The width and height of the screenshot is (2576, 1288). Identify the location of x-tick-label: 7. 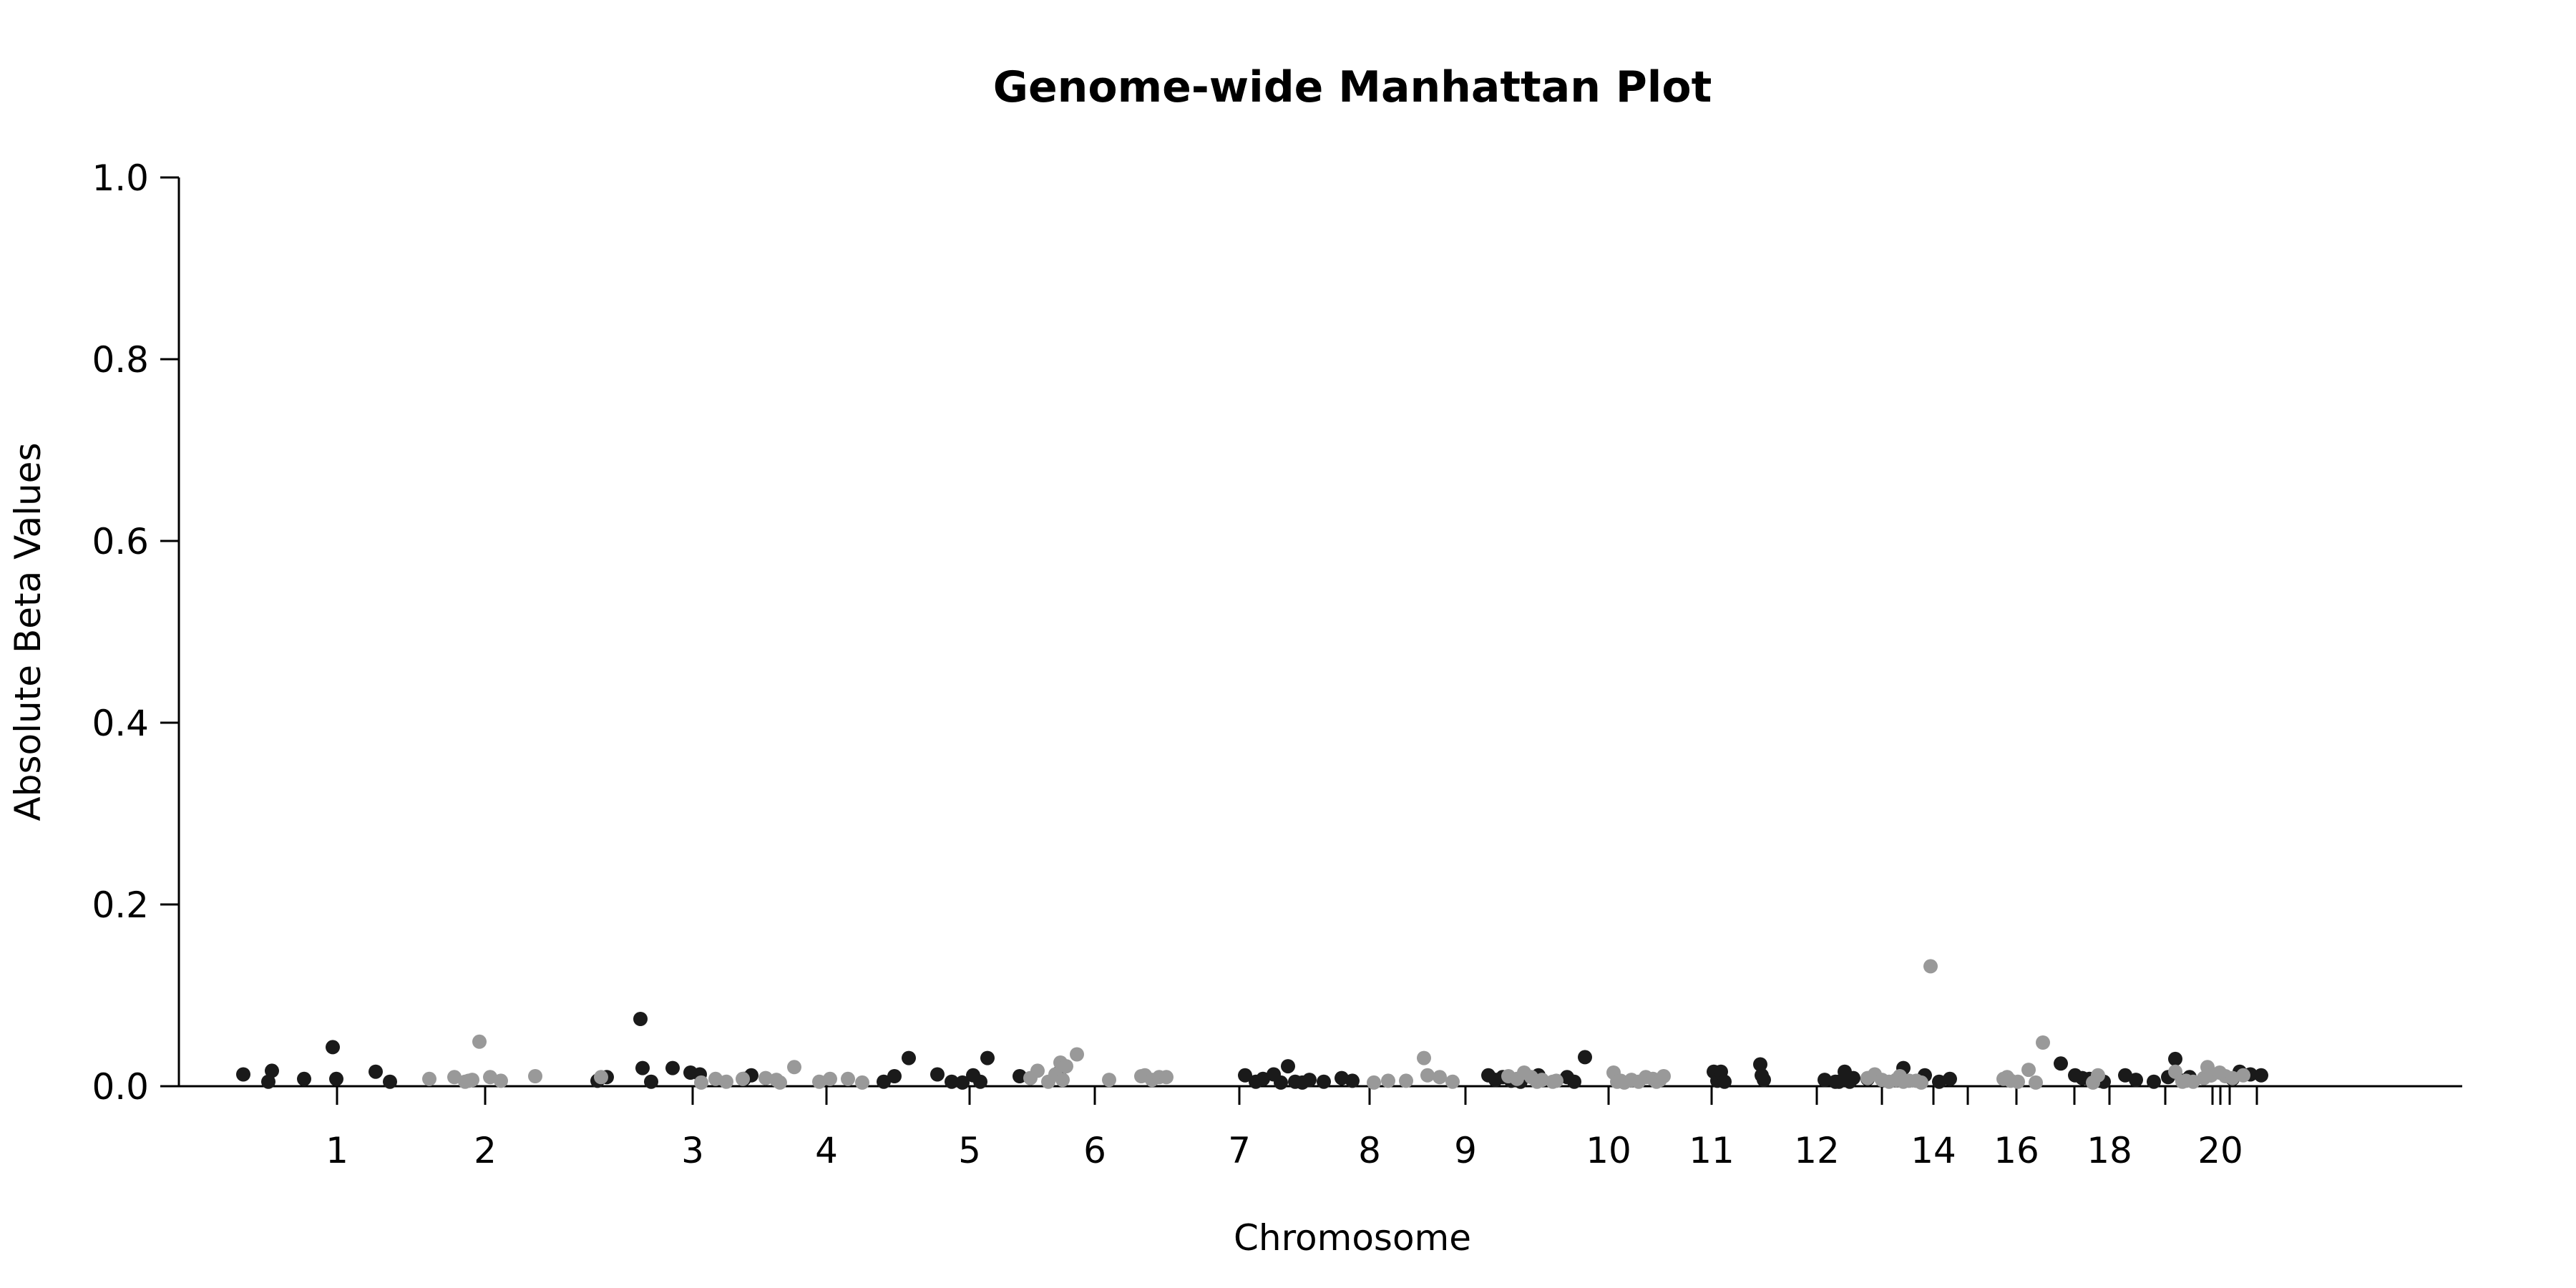
(1239, 1150).